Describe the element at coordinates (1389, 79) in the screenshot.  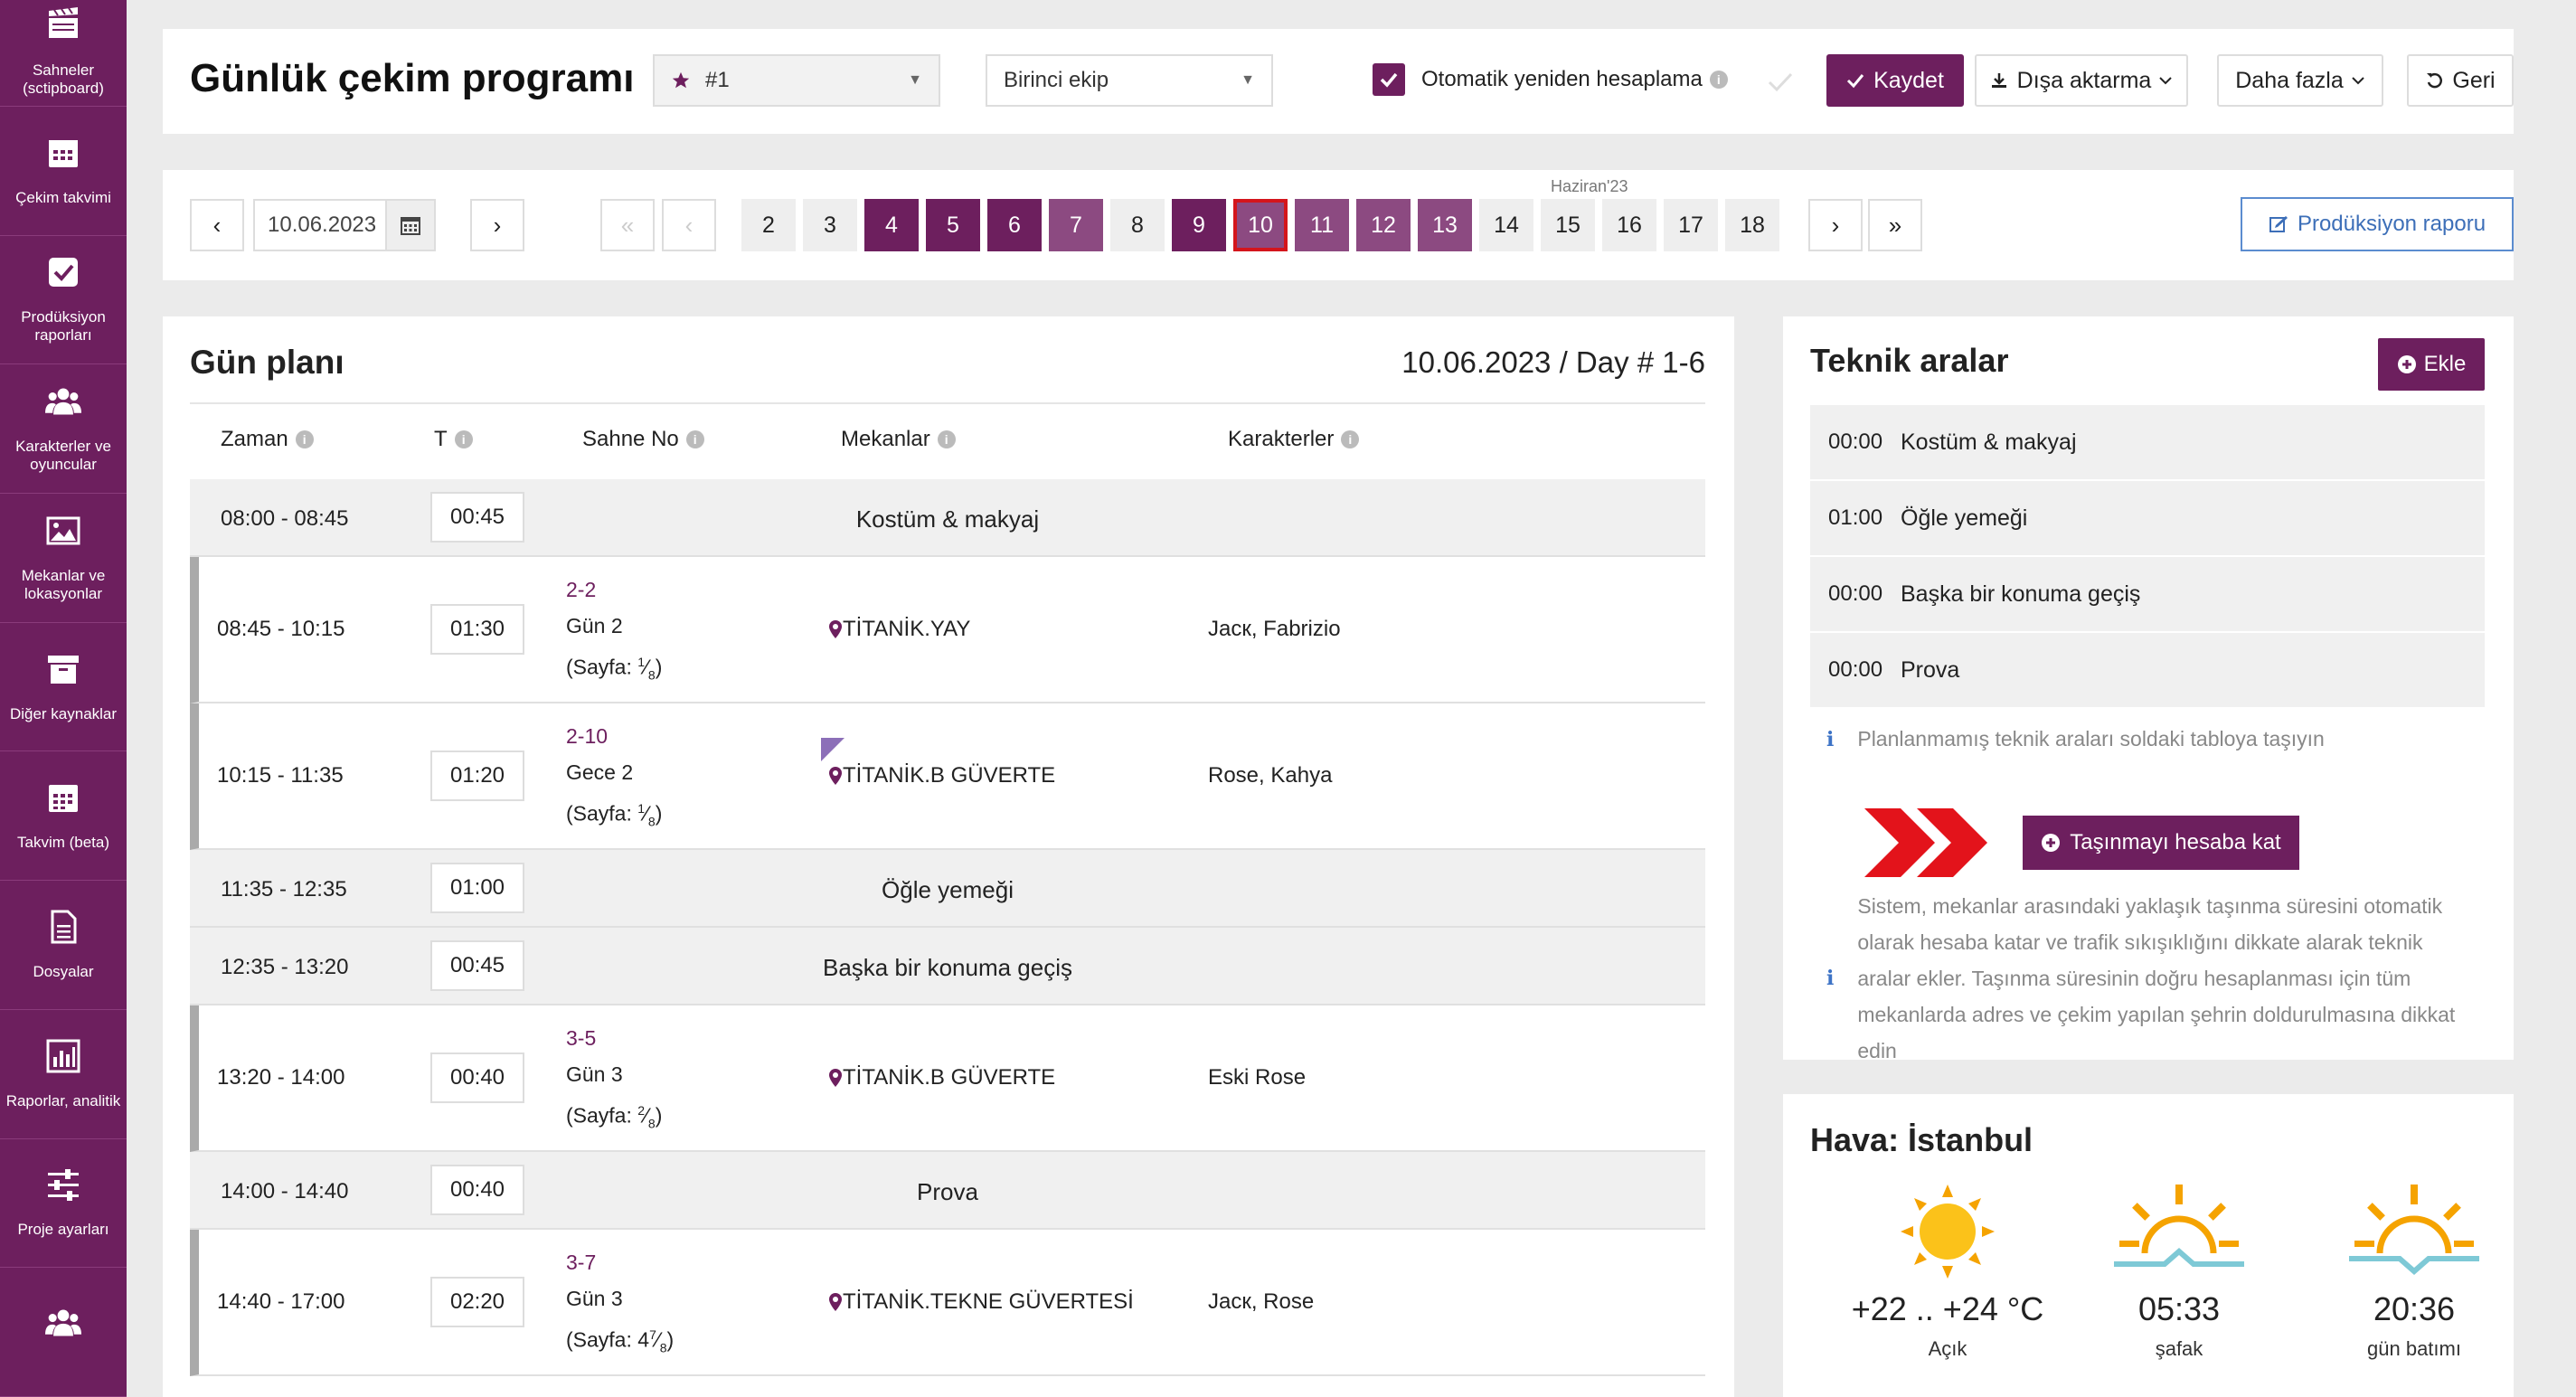
I see `auto-recalc-checkbox` at that location.